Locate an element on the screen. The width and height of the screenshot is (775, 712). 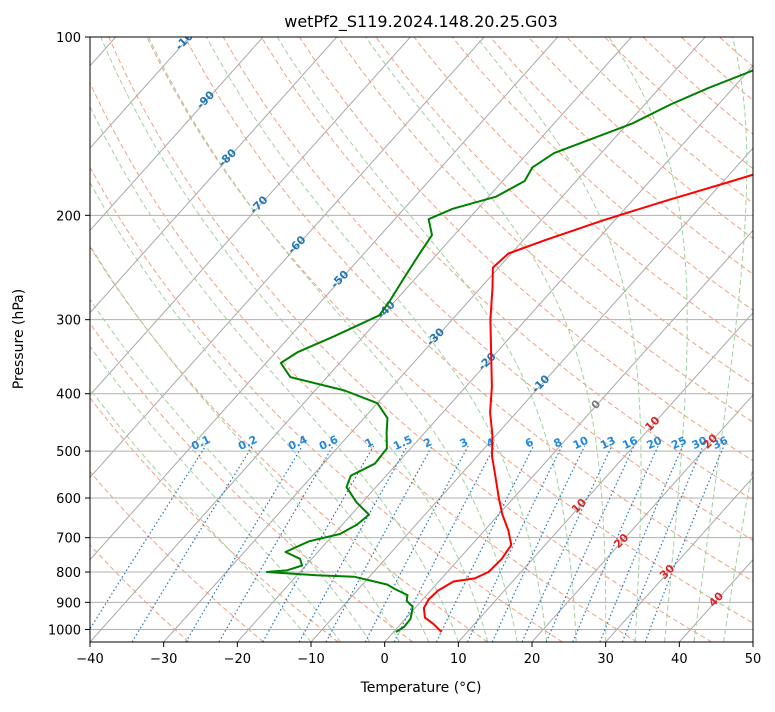
y-tick-label: 600 is located at coordinates (68, 499).